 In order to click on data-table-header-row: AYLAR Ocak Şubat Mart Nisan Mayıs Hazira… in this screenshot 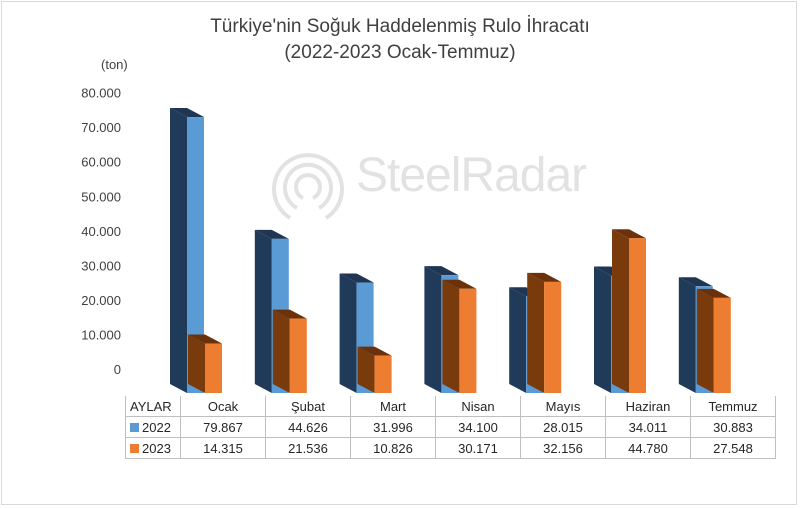, I will do `click(450, 406)`.